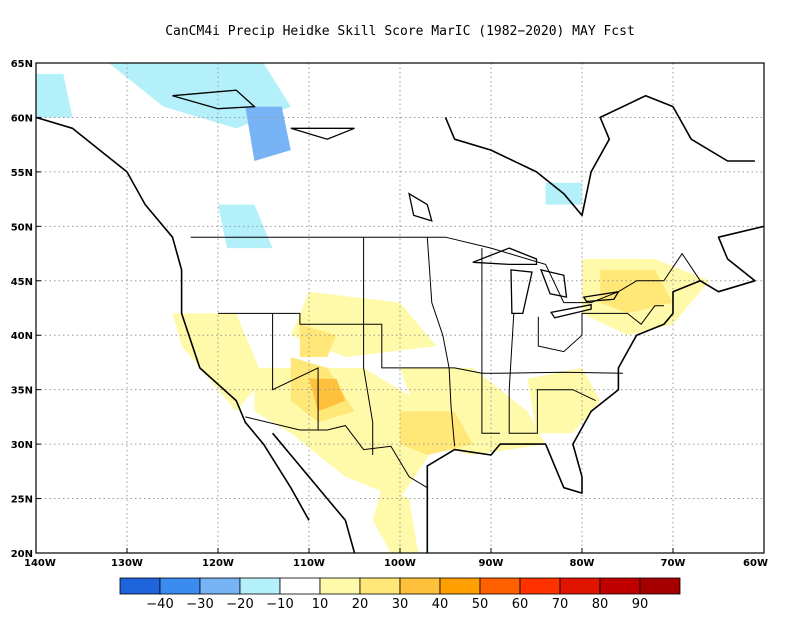 The image size is (800, 618). What do you see at coordinates (218, 563) in the screenshot?
I see `lon-tick-label: 120W` at bounding box center [218, 563].